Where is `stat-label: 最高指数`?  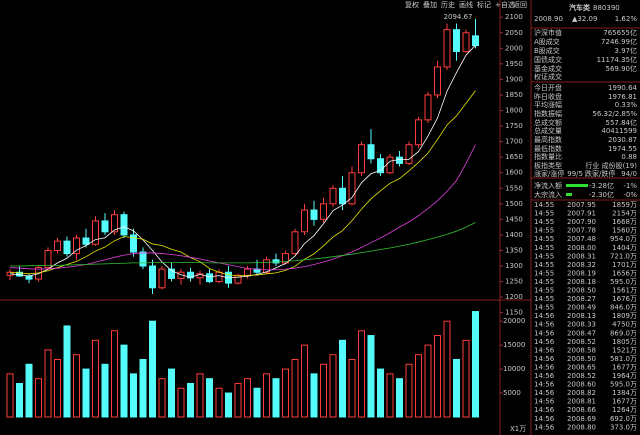
stat-label: 最高指数 is located at coordinates (548, 139).